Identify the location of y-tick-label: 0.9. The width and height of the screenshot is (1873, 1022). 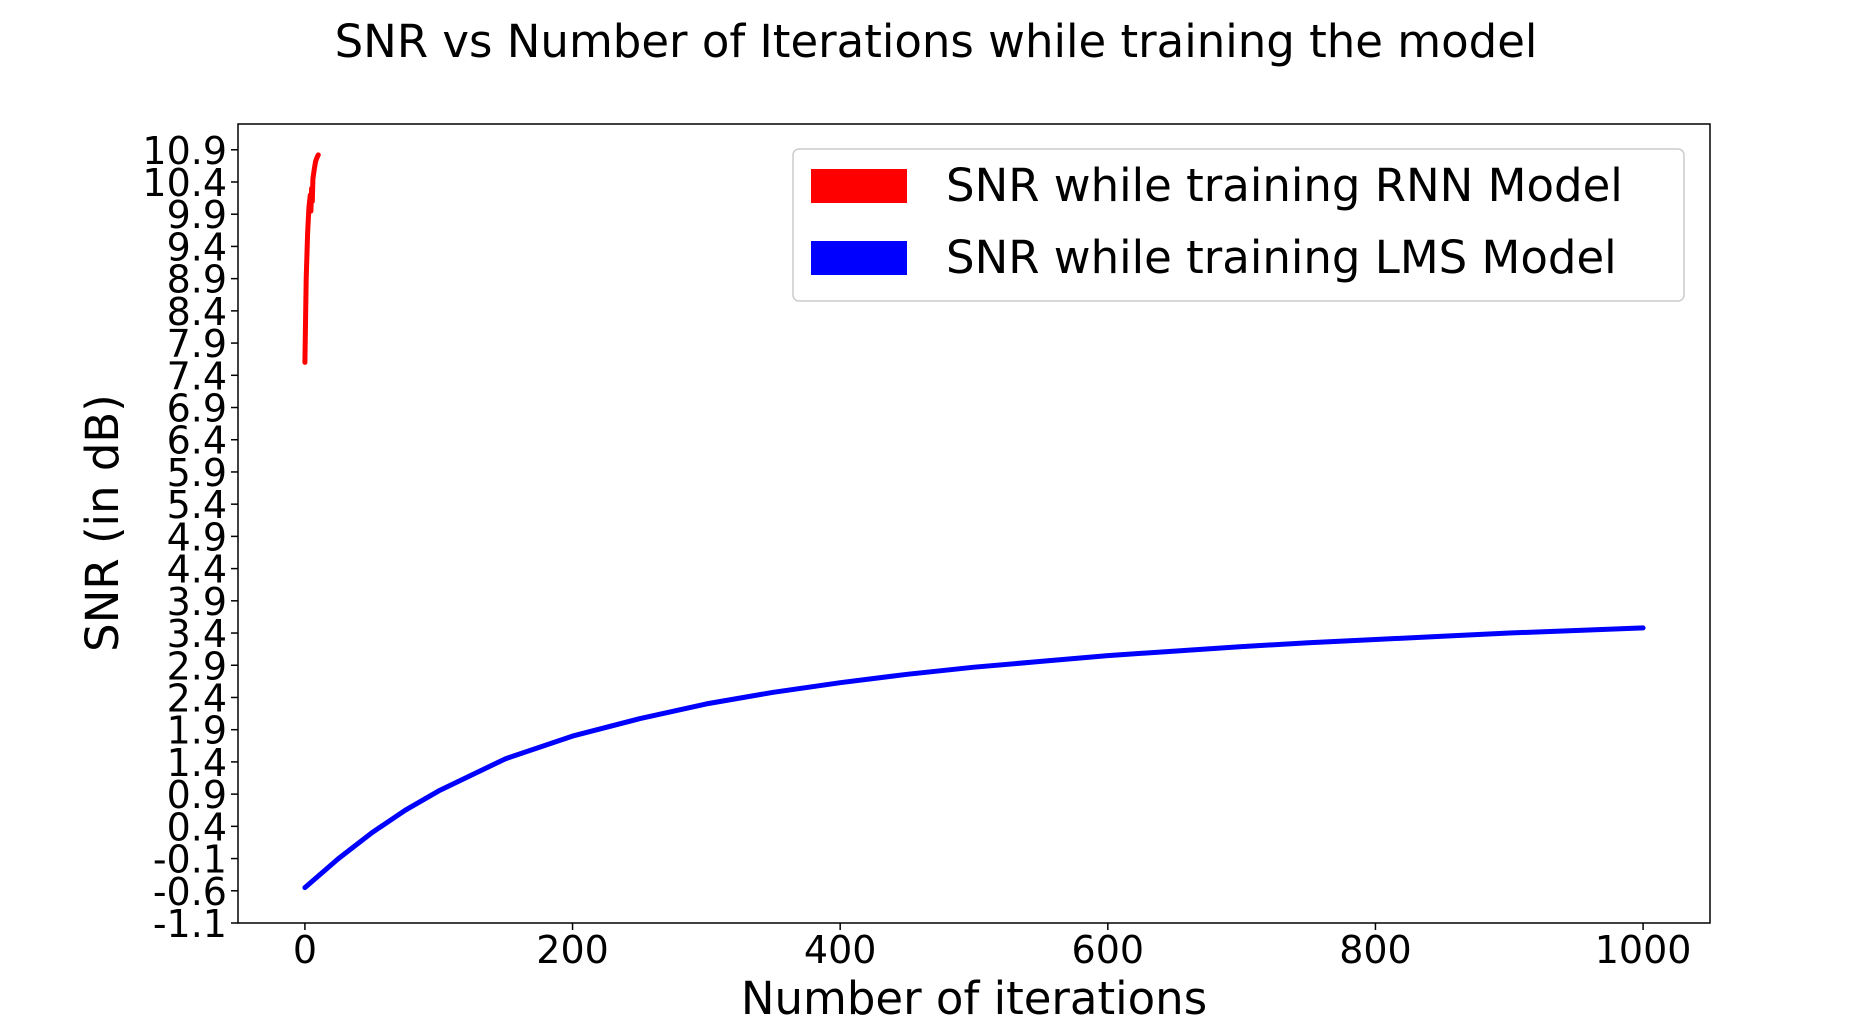
(197, 795).